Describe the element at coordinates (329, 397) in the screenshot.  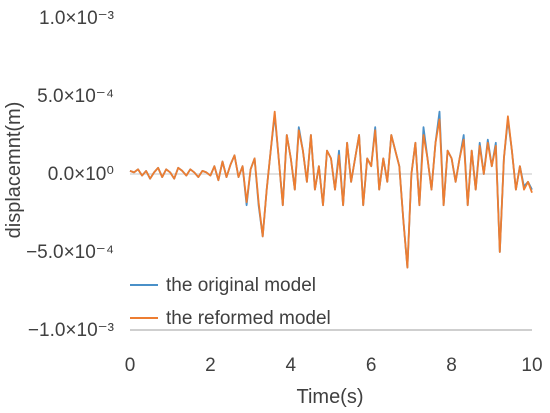
I see `x-axis-title: Time(s)` at that location.